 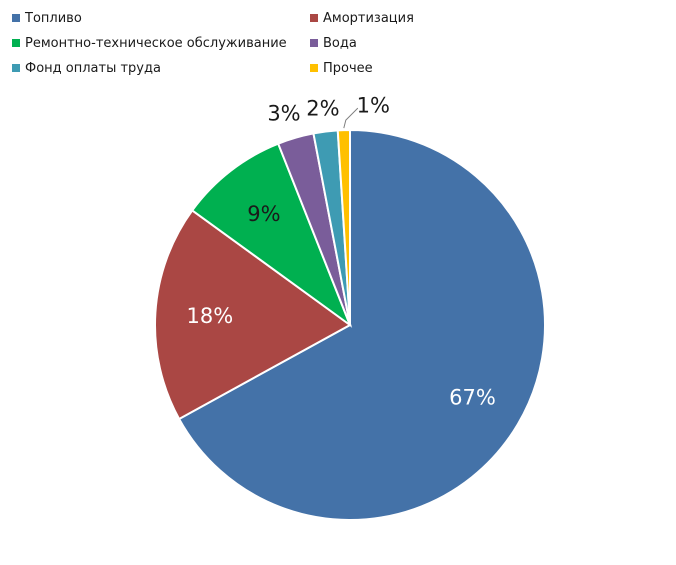 I want to click on legend-item-water: Вода, so click(x=380, y=43).